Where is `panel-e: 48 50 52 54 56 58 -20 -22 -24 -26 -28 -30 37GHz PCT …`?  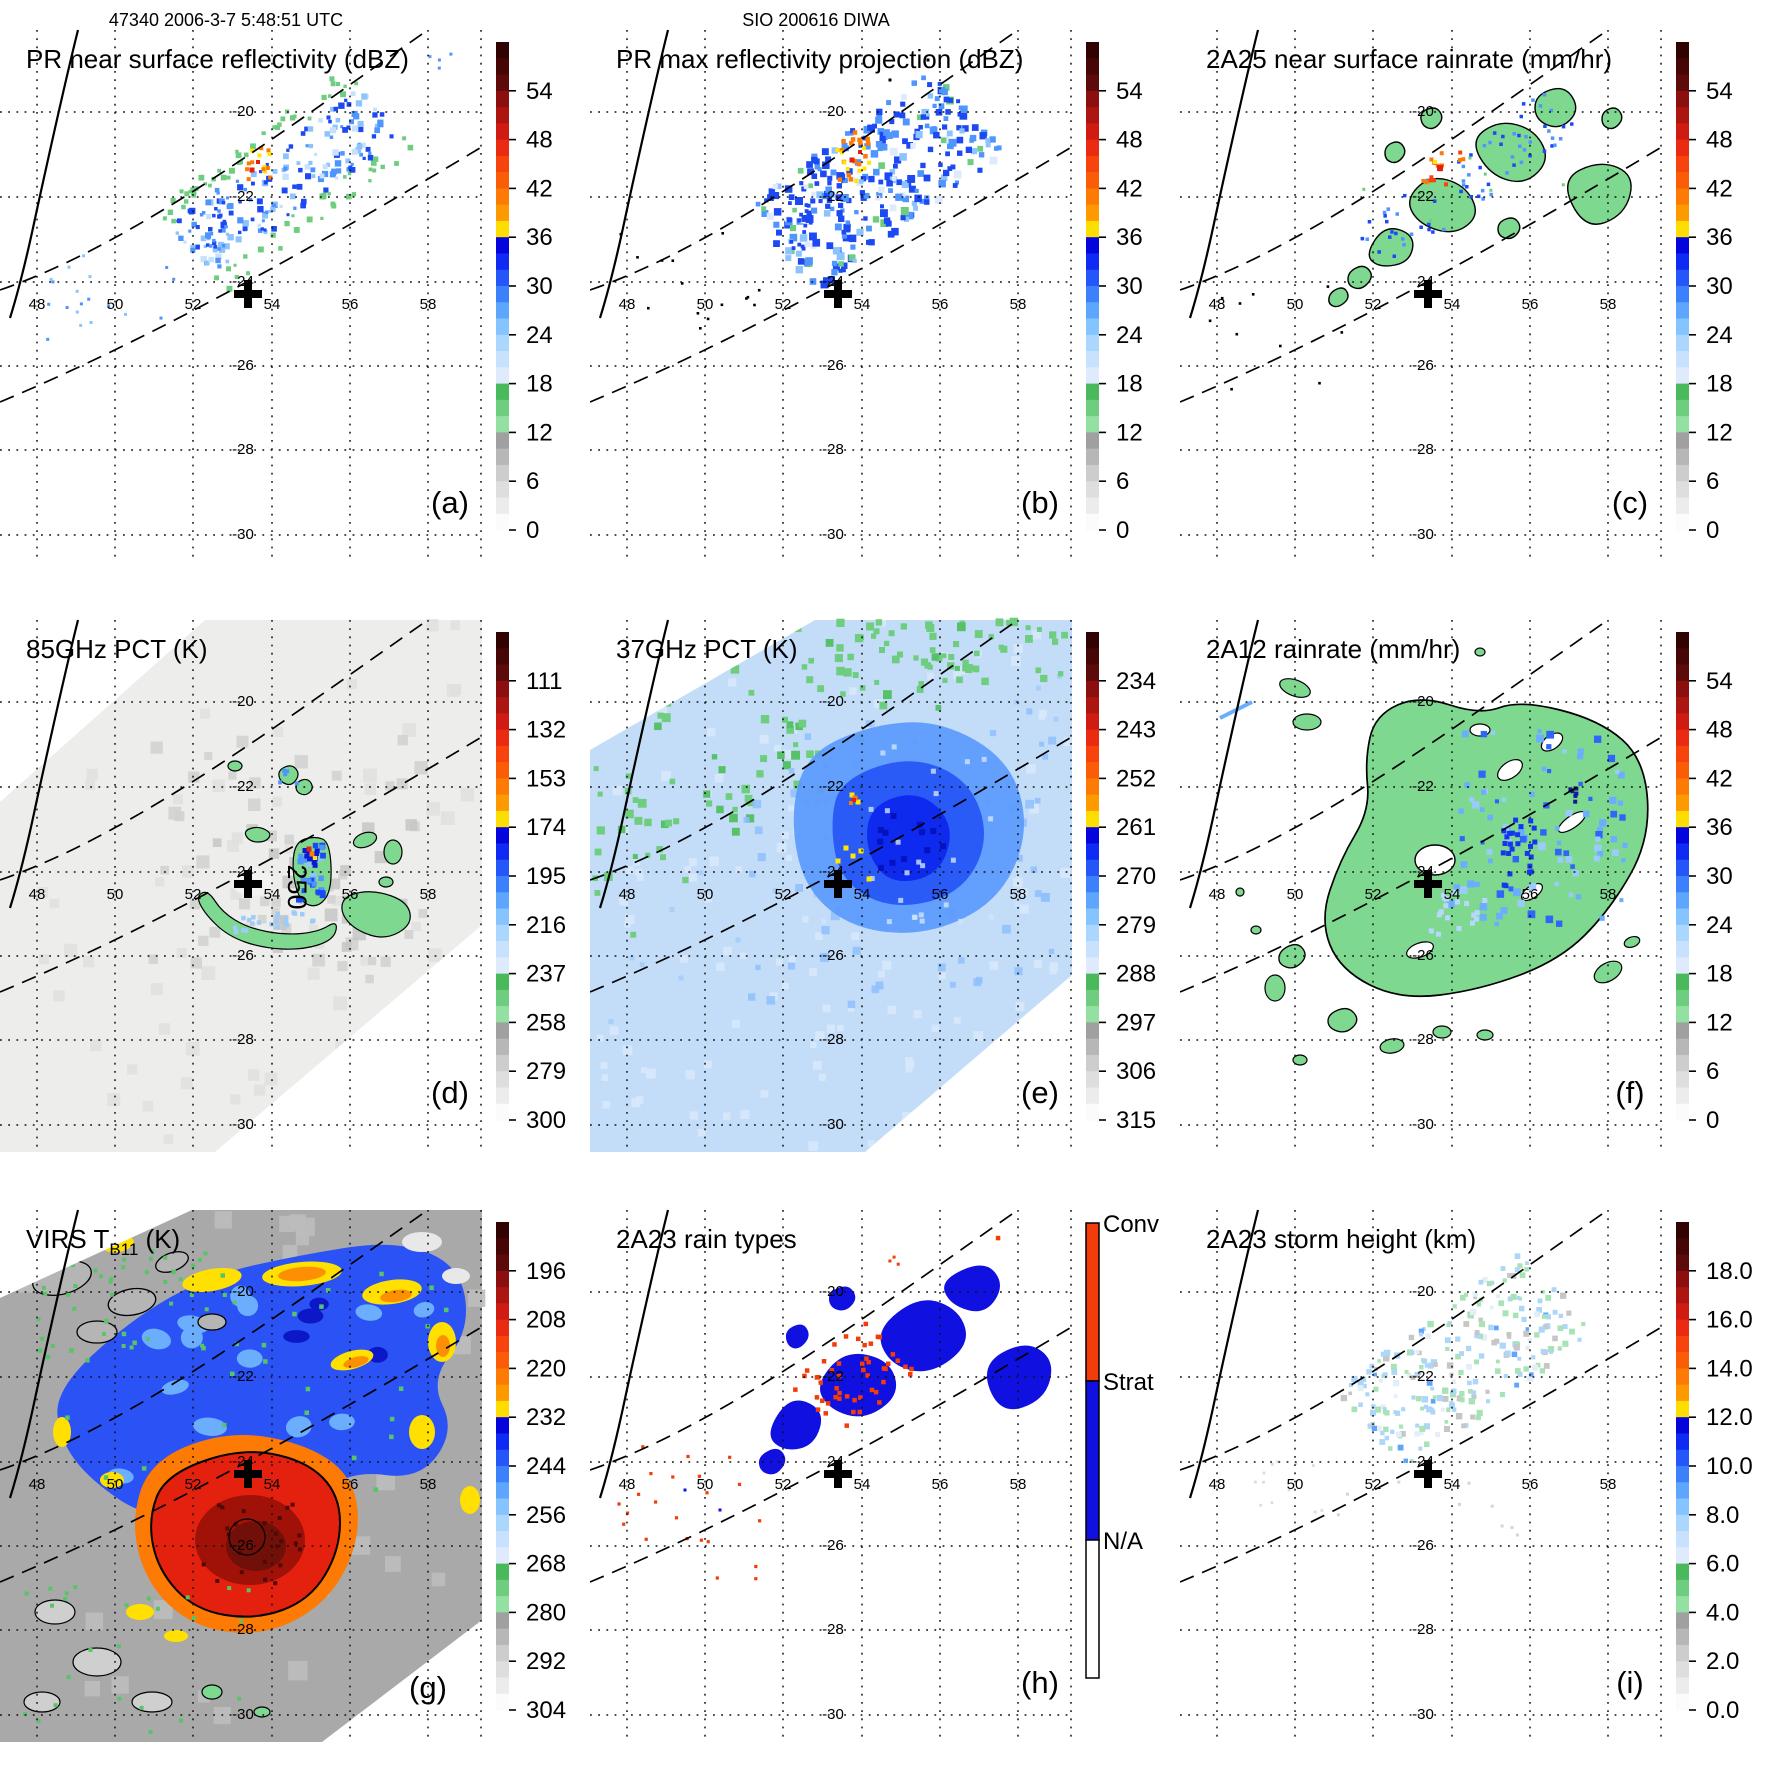
panel-e: 48 50 52 54 56 58 -20 -22 -24 -26 -28 -30 37GHz PCT … is located at coordinates (884, 885).